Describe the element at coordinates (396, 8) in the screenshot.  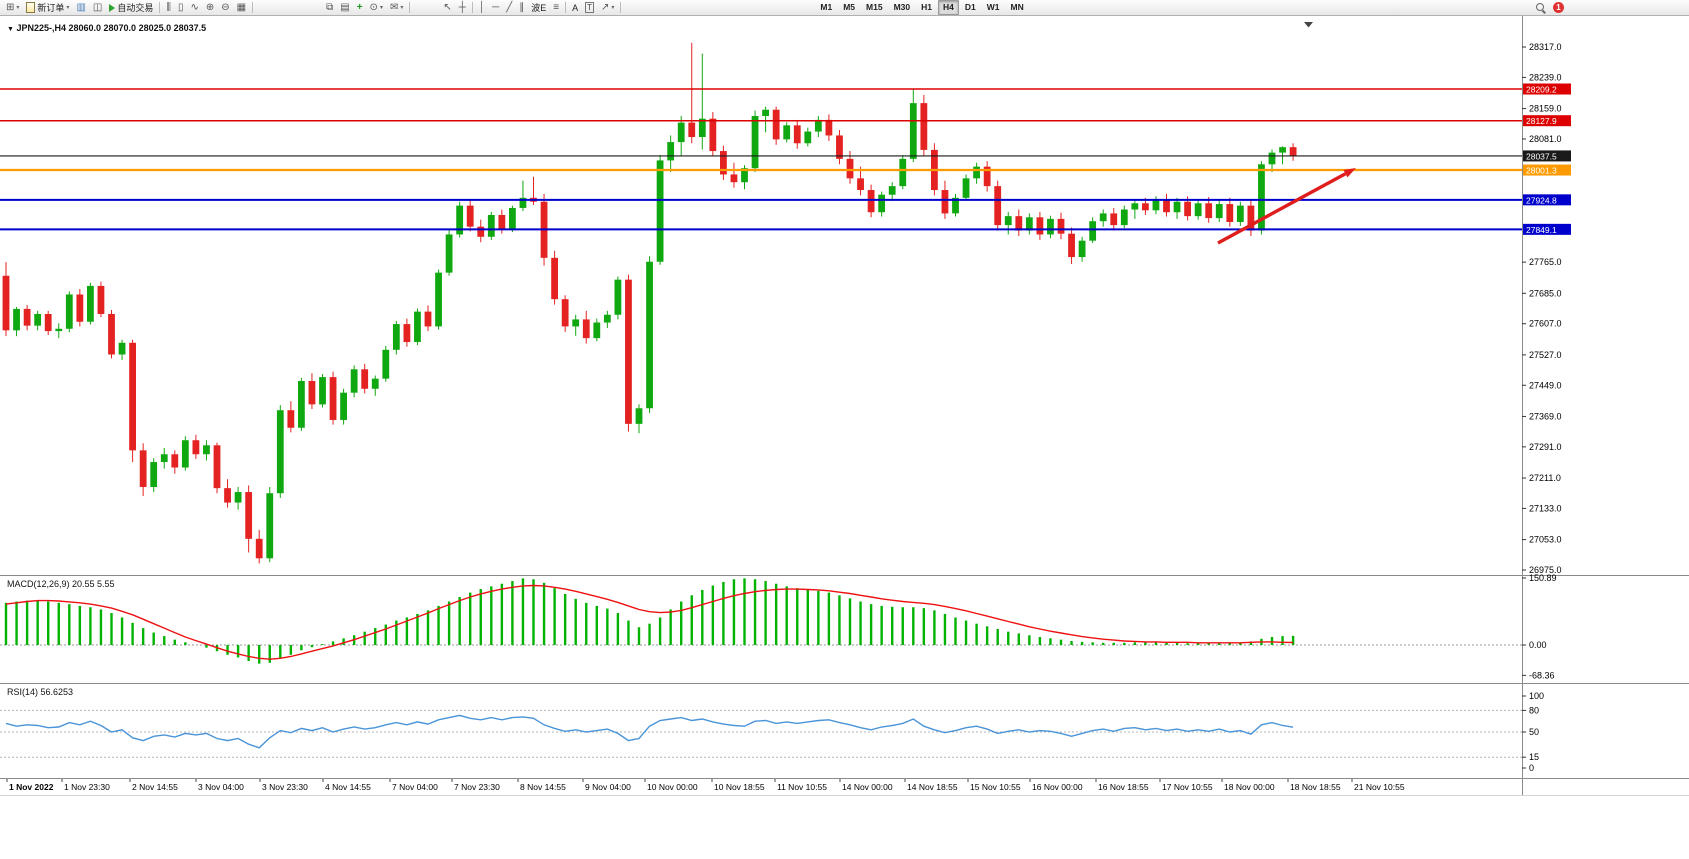
I see `mail-button: ✉ ▾` at that location.